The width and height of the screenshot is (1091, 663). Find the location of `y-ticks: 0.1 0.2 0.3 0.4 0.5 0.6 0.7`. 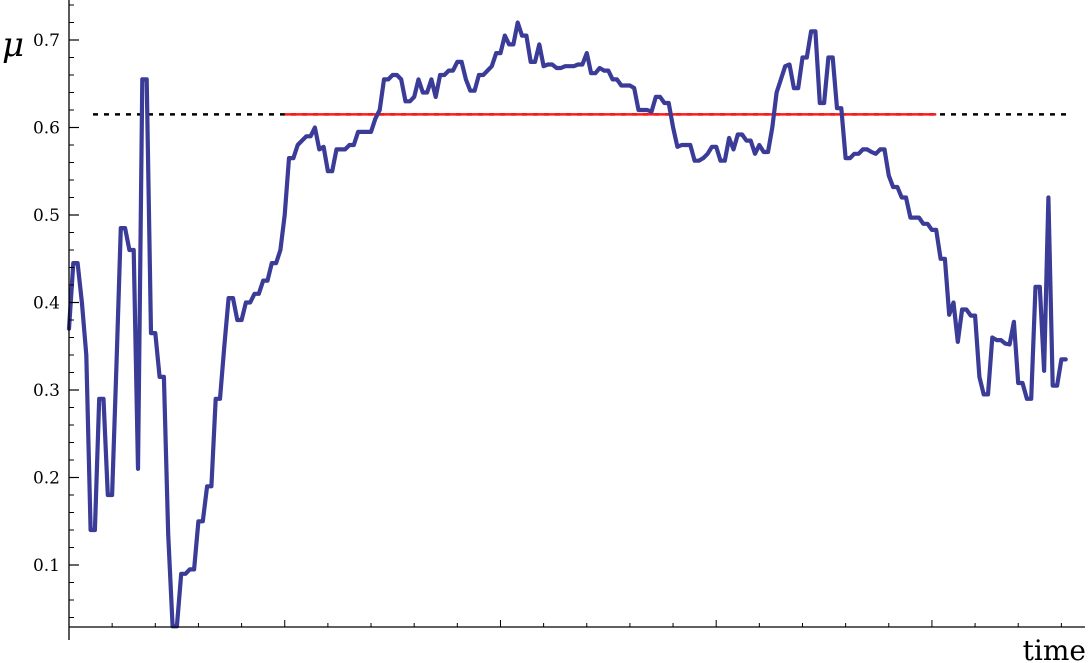

y-ticks: 0.1 0.2 0.3 0.4 0.5 0.6 0.7 is located at coordinates (56, 311).